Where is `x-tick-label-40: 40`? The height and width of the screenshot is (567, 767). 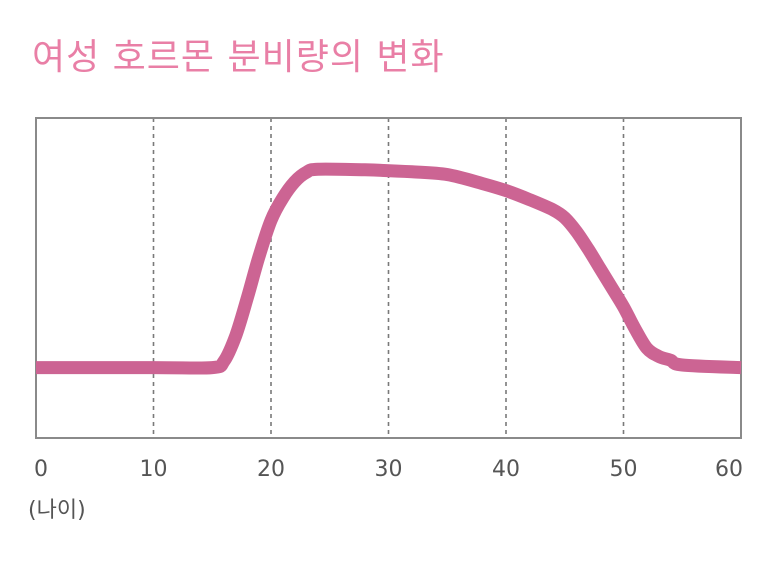
x-tick-label-40: 40 is located at coordinates (506, 469).